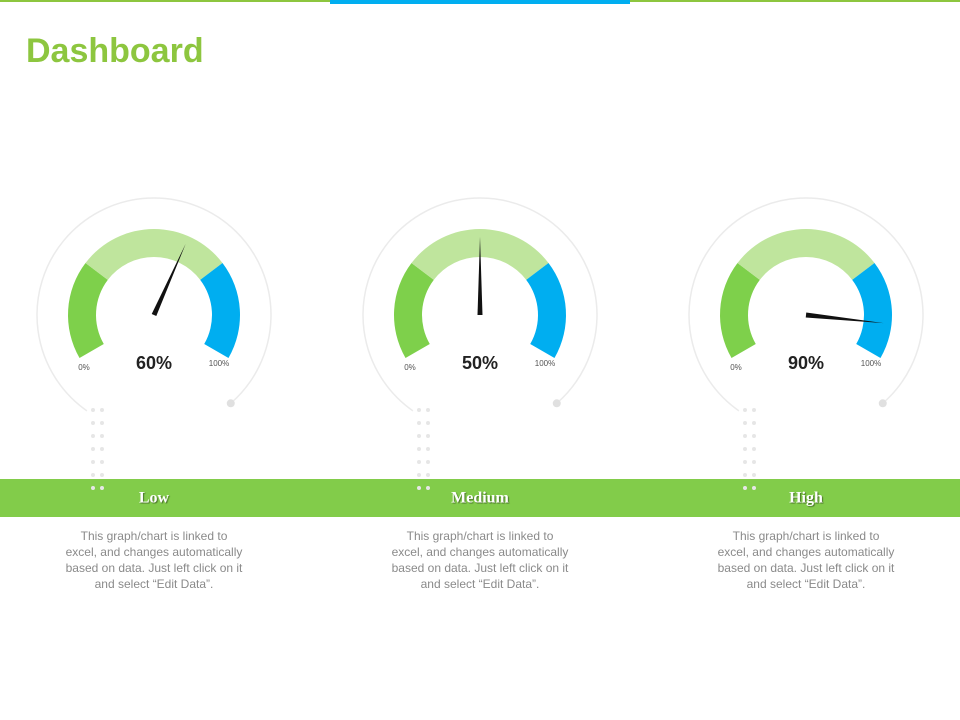  Describe the element at coordinates (115, 51) in the screenshot. I see `page-title: Dashboard` at that location.